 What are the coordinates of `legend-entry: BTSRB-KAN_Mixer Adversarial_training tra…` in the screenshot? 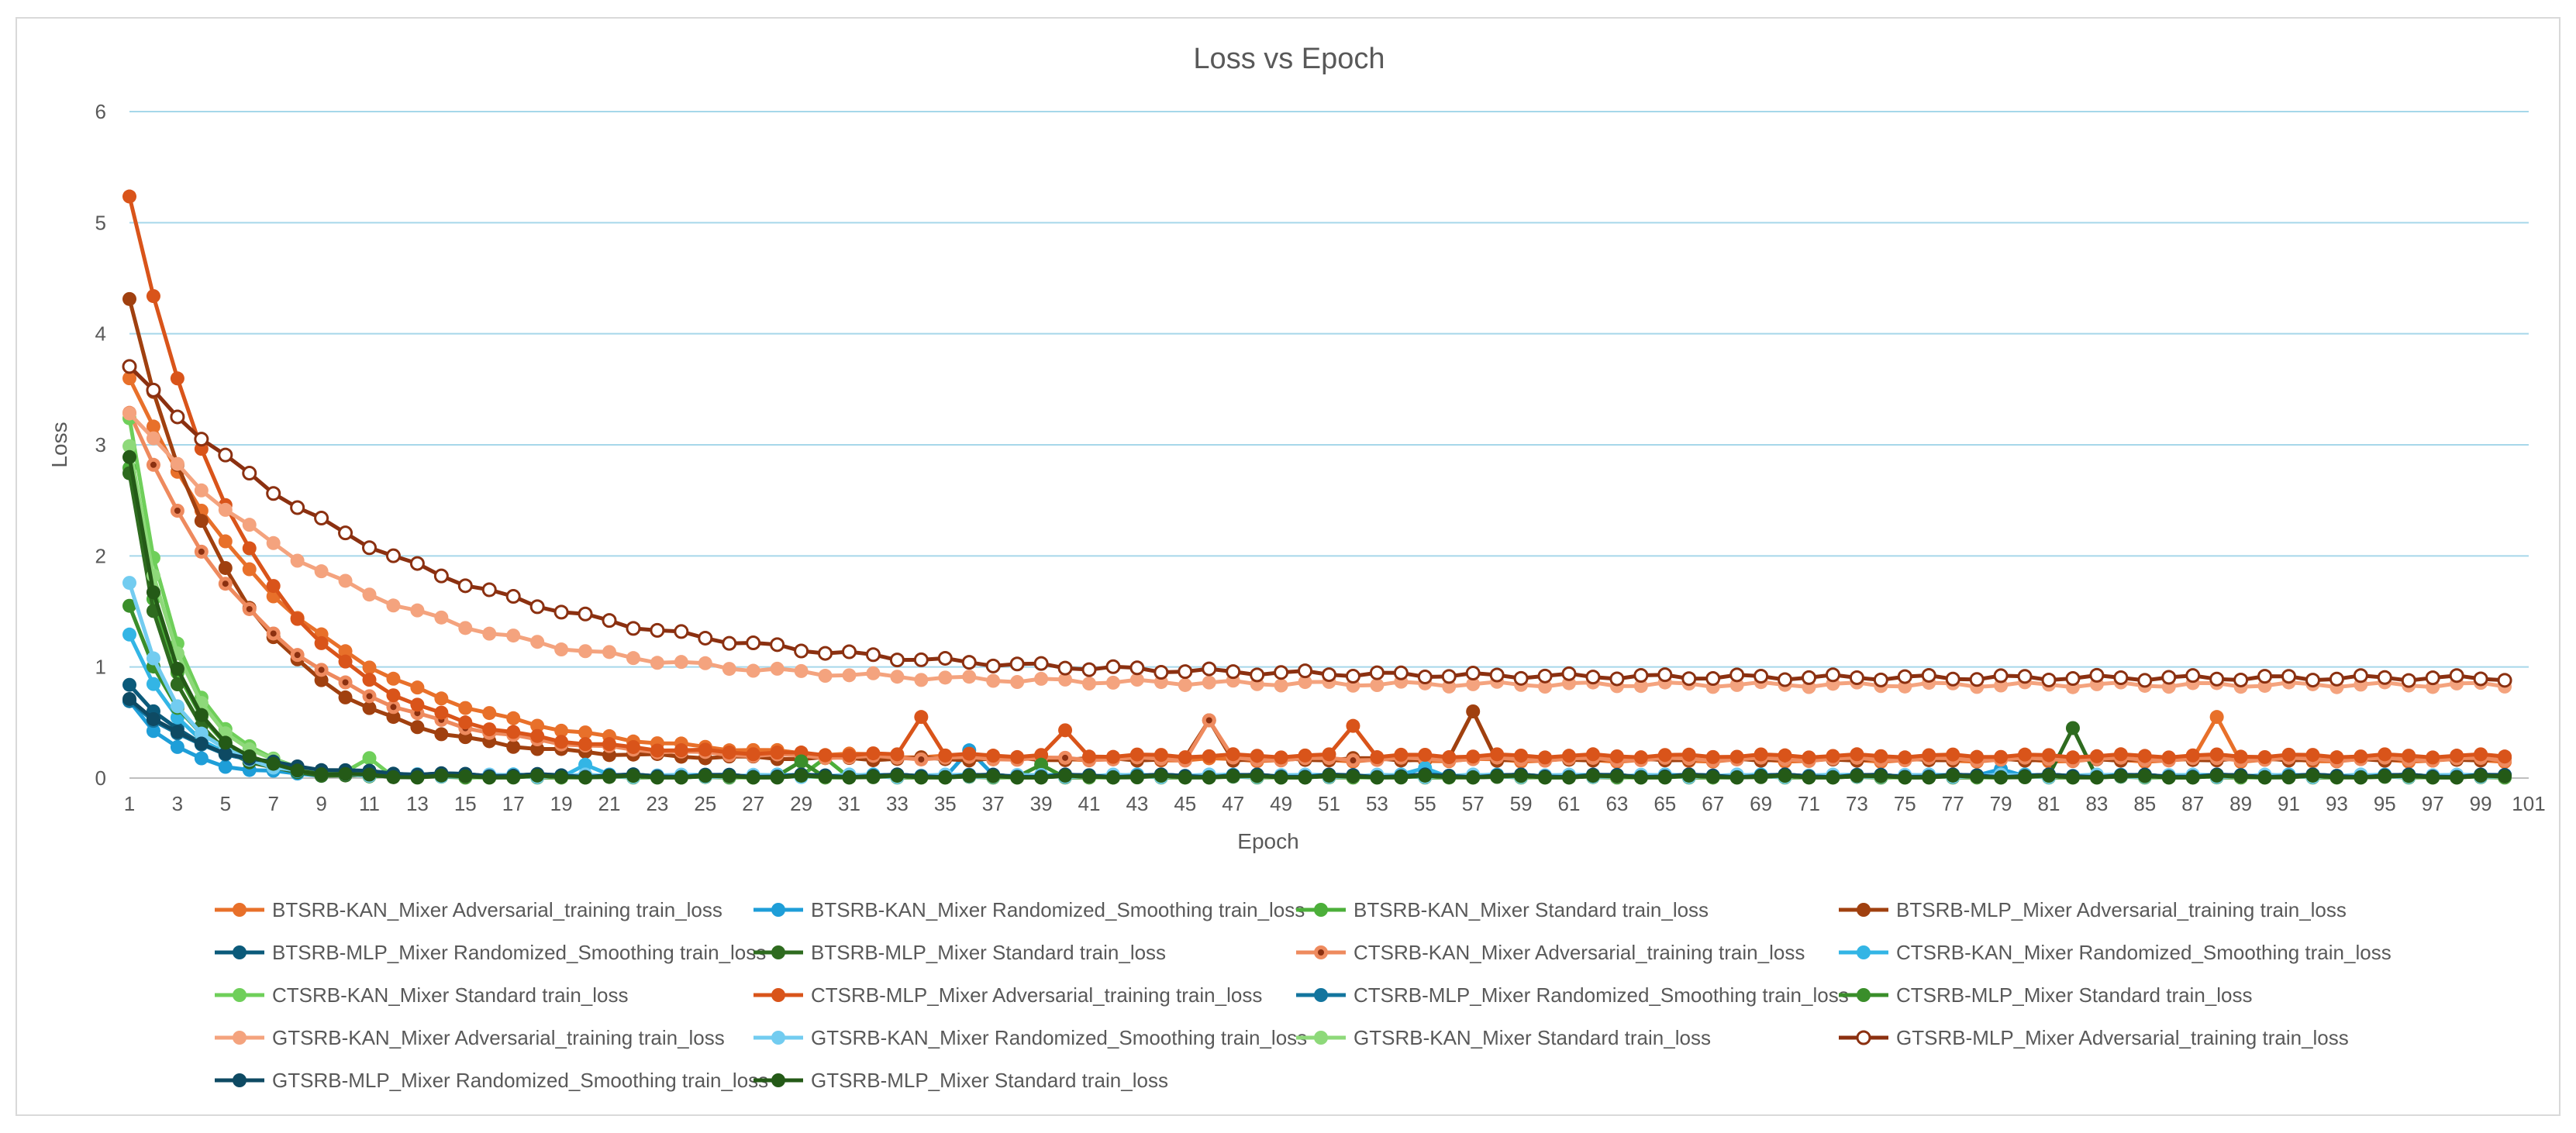 It's located at (468, 910).